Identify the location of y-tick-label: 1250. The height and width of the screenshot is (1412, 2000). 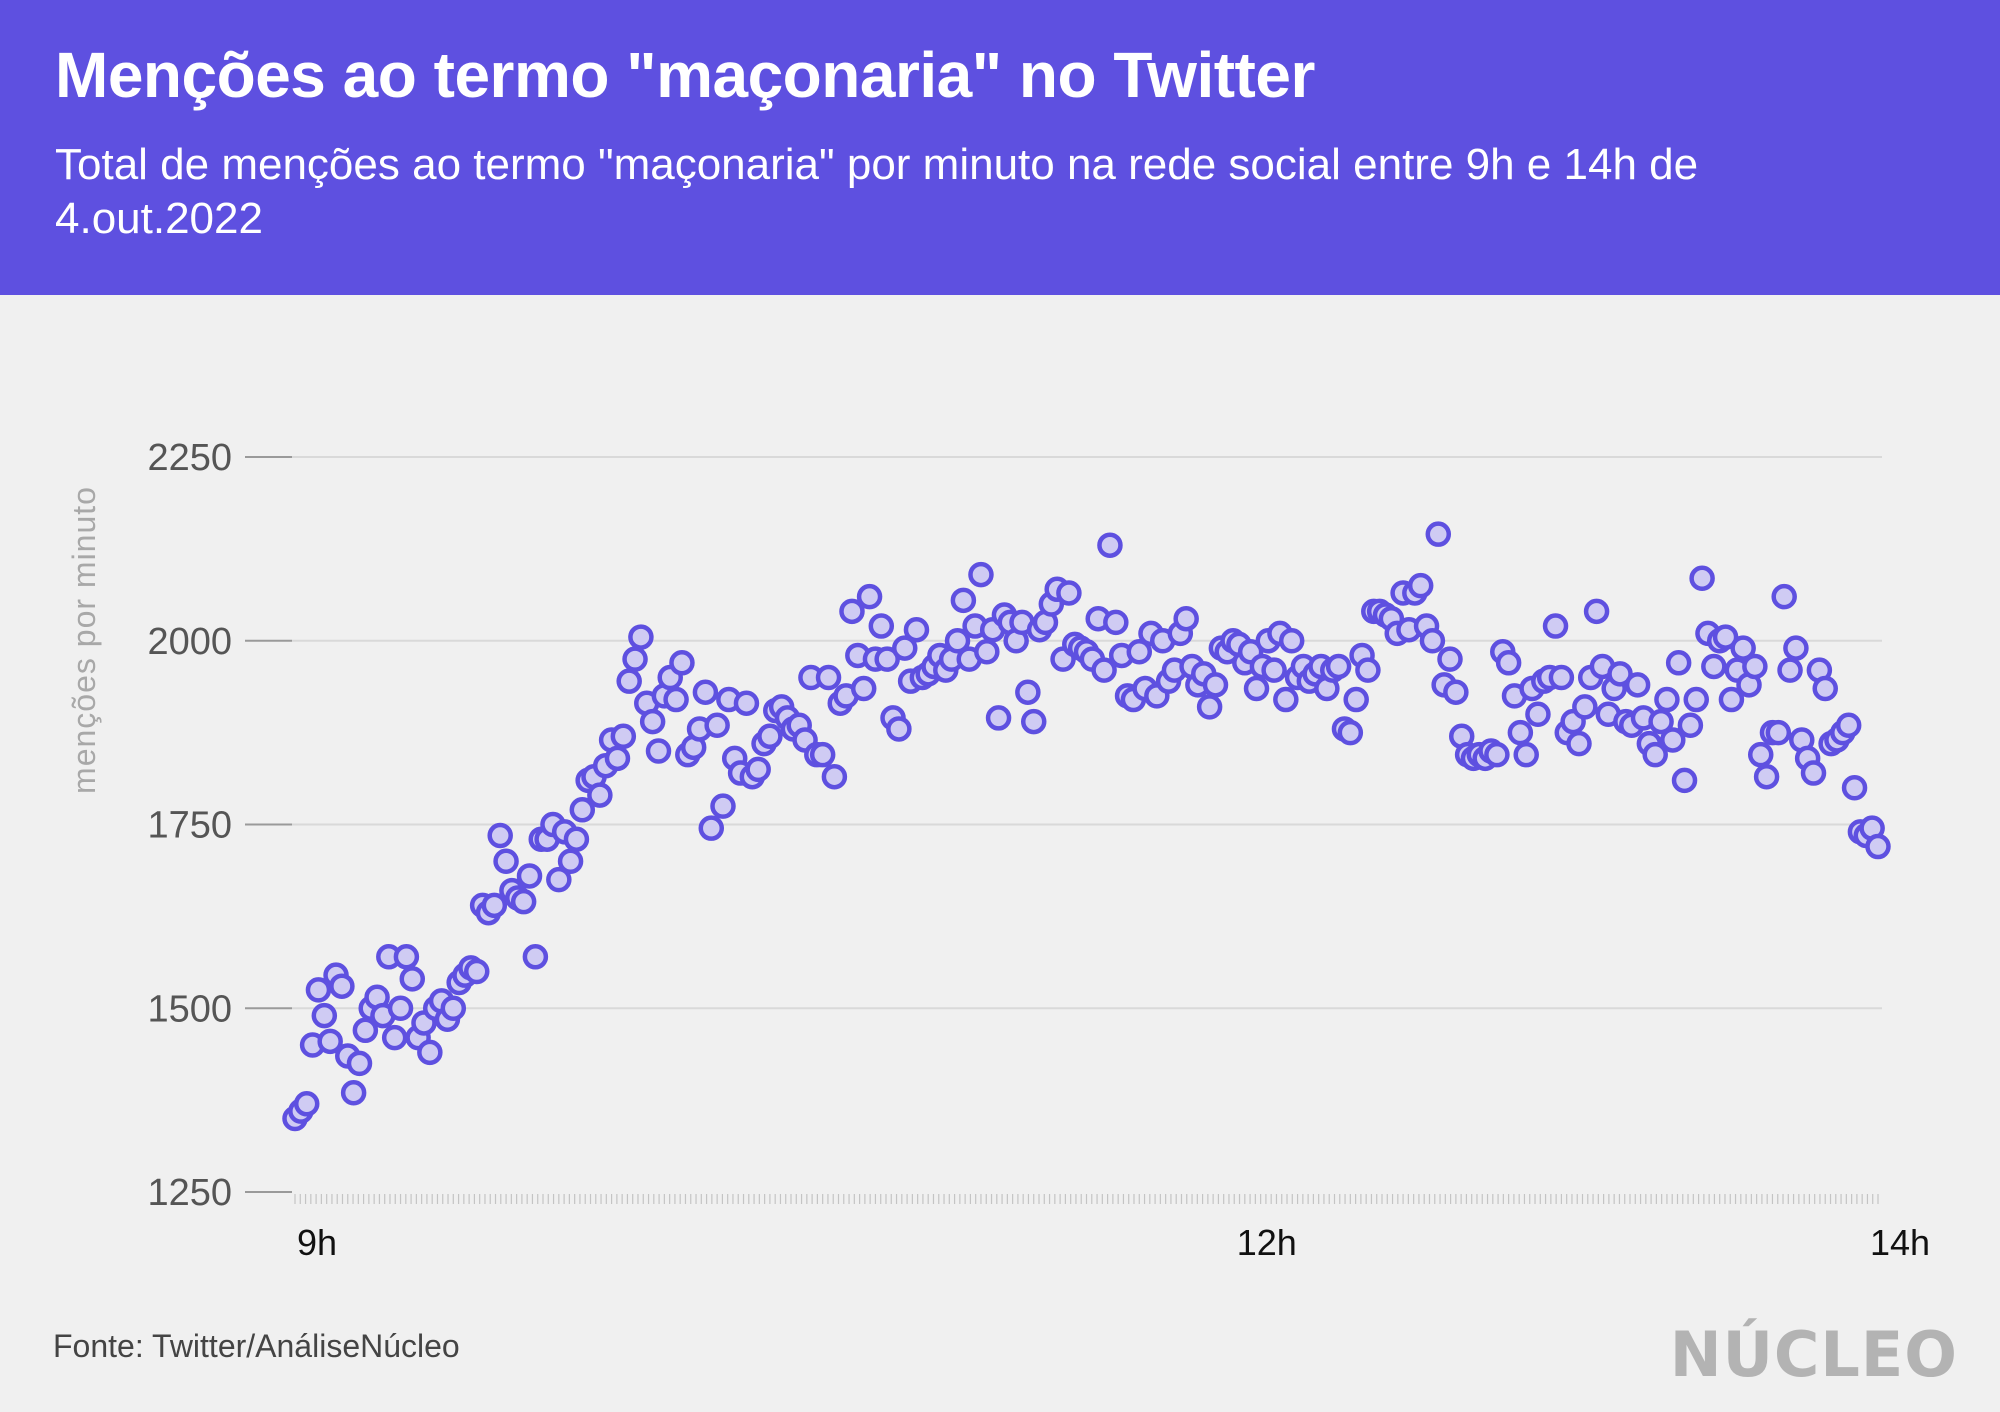
(189, 1193).